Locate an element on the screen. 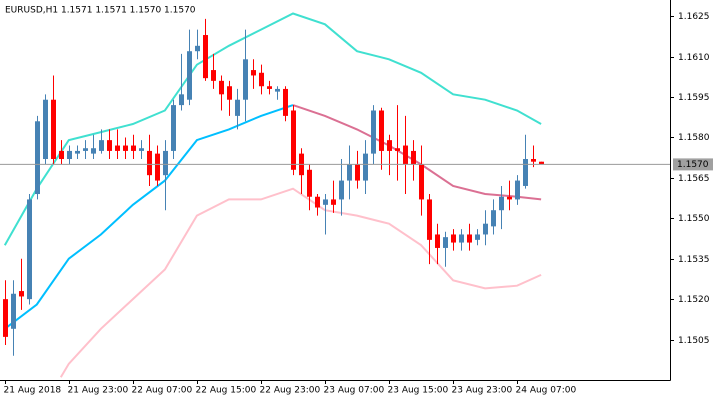 Image resolution: width=720 pixels, height=400 pixels. y-tick-label: 1.1565 is located at coordinates (694, 179).